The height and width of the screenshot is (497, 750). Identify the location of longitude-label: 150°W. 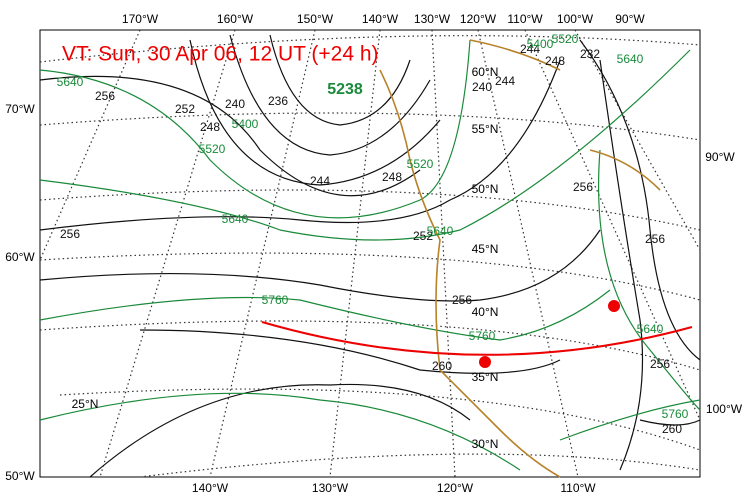
(315, 19).